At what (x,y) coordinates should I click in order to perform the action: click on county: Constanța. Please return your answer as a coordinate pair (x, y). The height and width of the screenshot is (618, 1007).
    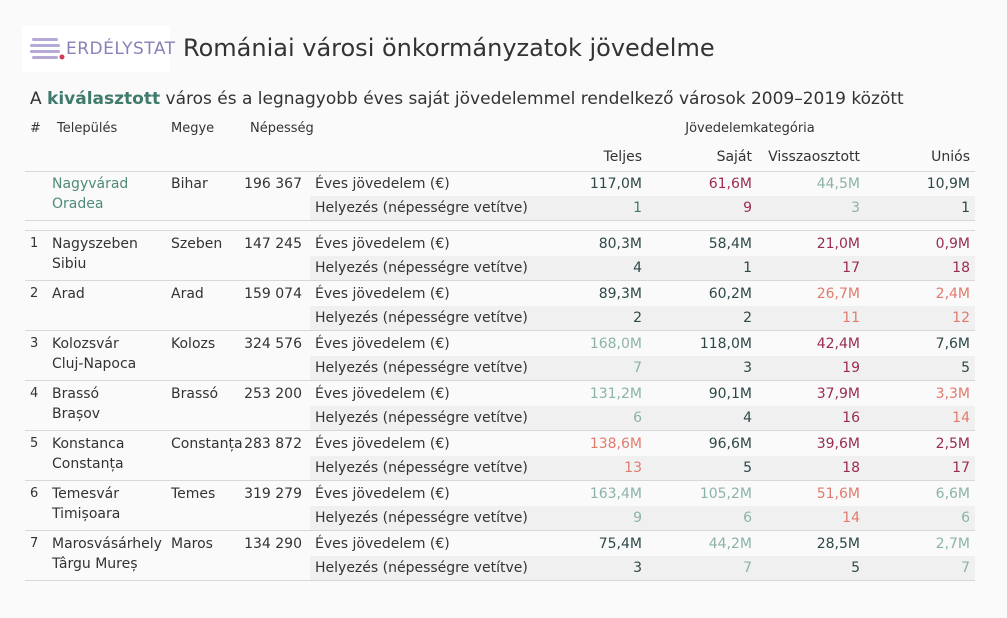
    Looking at the image, I should click on (207, 444).